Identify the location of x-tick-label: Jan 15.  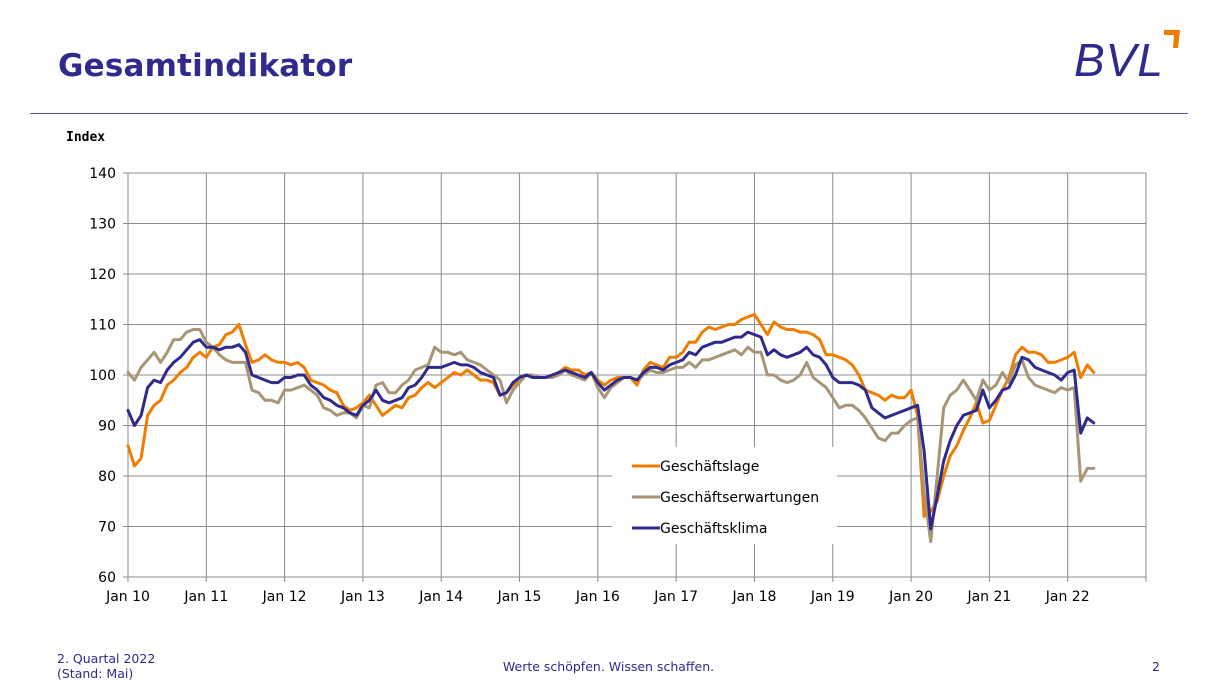
(519, 597).